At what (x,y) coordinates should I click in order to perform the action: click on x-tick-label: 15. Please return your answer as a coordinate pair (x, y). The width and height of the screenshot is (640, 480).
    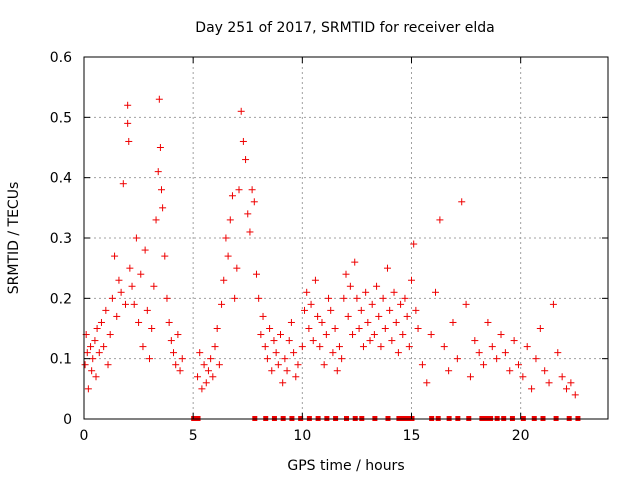
    Looking at the image, I should click on (412, 436).